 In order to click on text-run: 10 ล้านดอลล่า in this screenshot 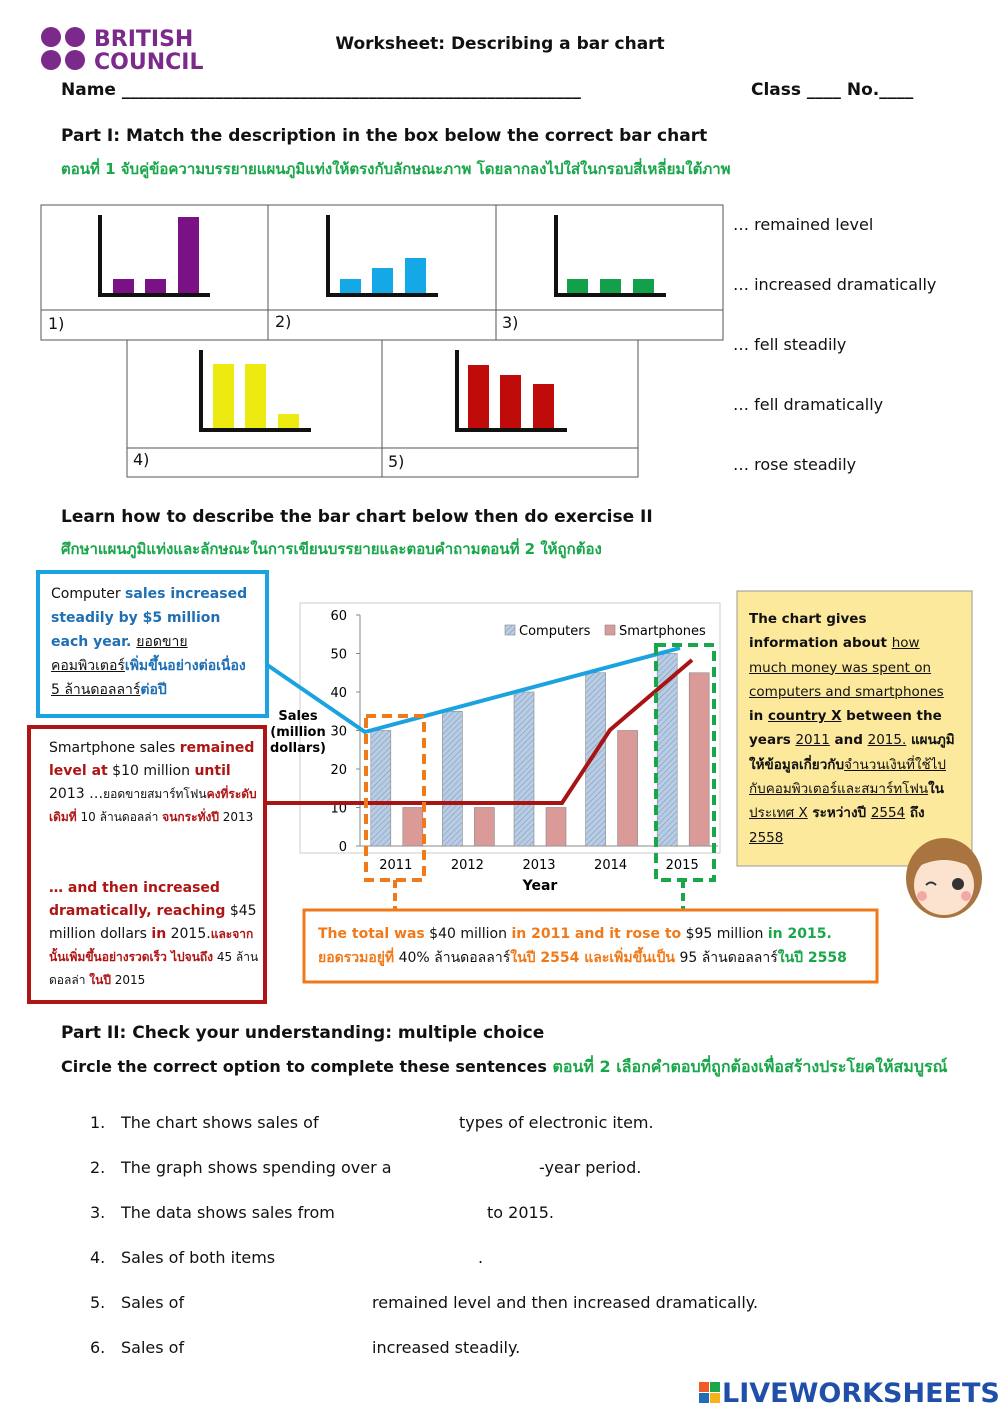, I will do `click(119, 817)`.